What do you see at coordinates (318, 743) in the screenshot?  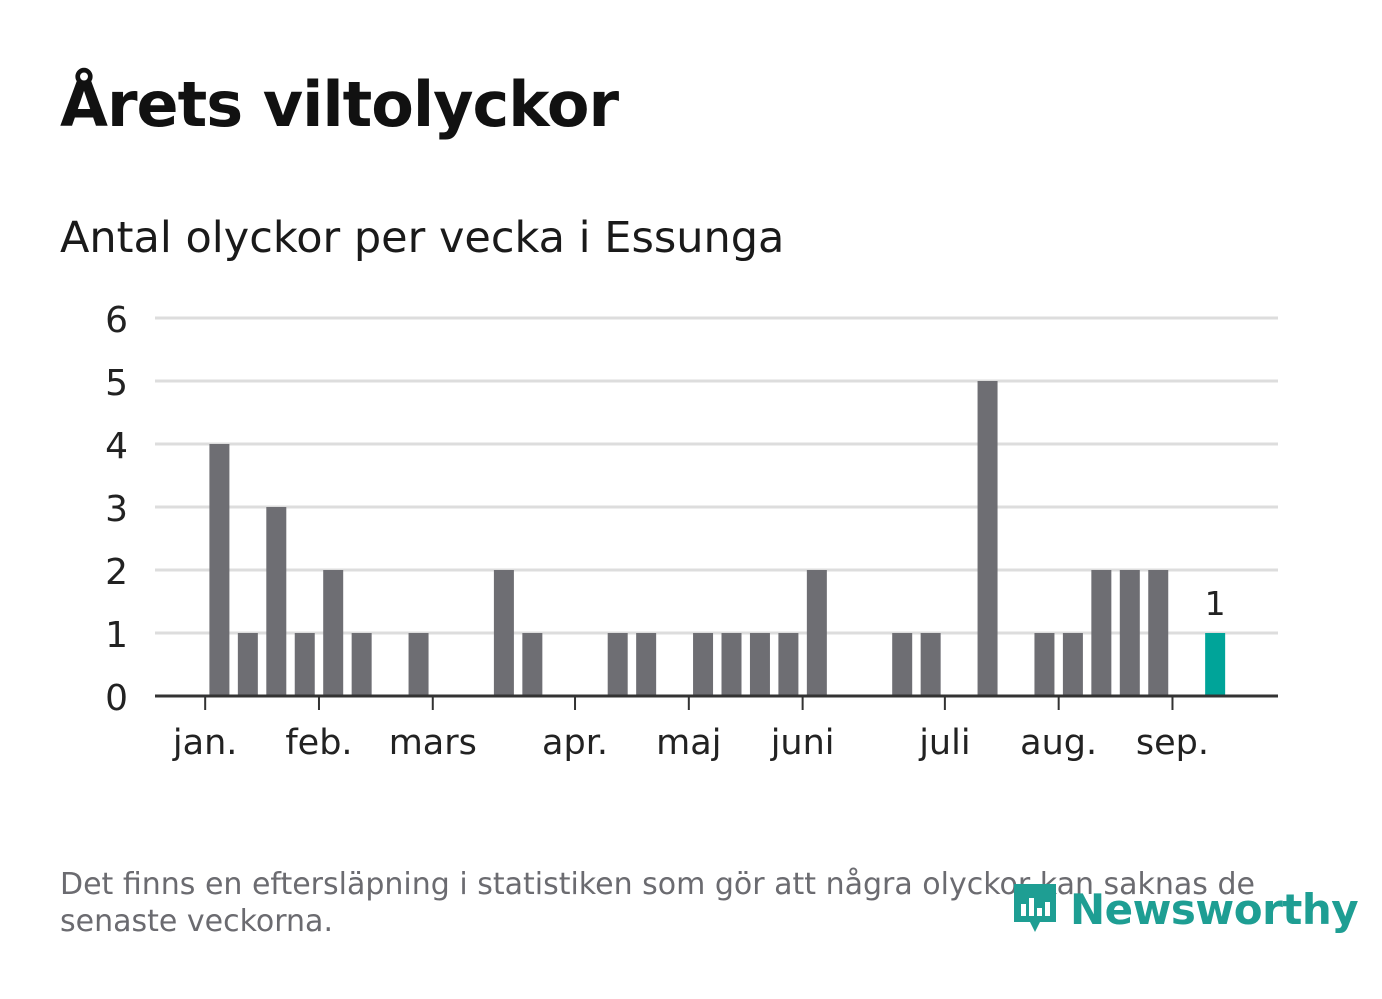 I see `x-tick-label: feb.` at bounding box center [318, 743].